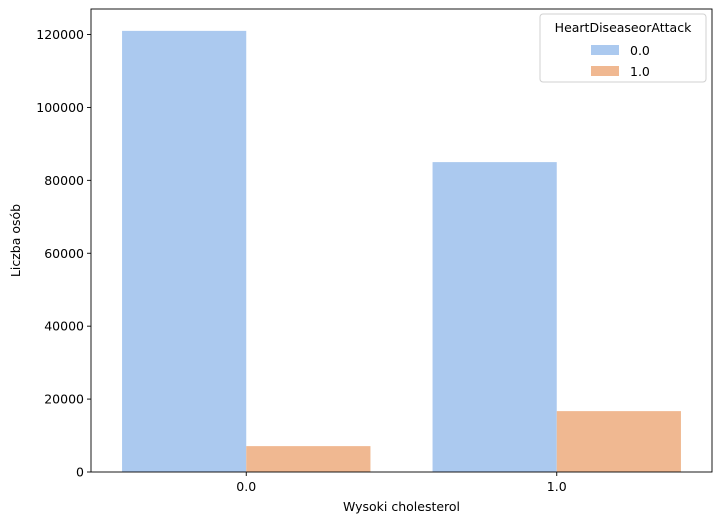 This screenshot has height=525, width=721. Describe the element at coordinates (494, 317) in the screenshot. I see `bar-1.0-series-0.0` at that location.